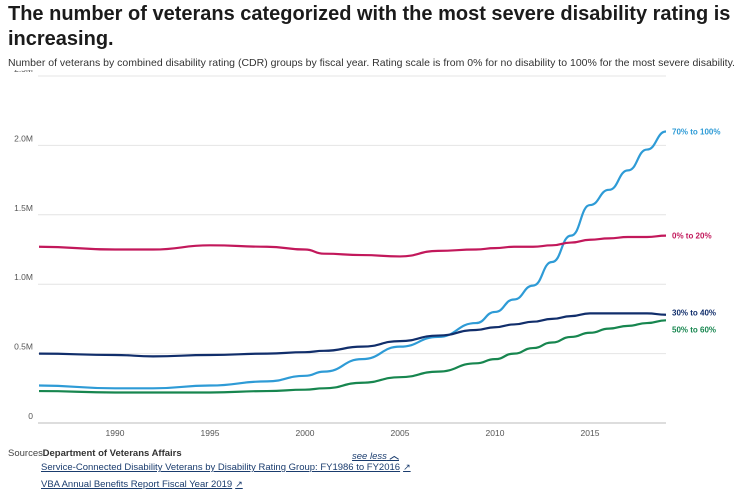 This screenshot has width=750, height=500. I want to click on sources: Sources: Department of Veterans Affairs, so click(95, 453).